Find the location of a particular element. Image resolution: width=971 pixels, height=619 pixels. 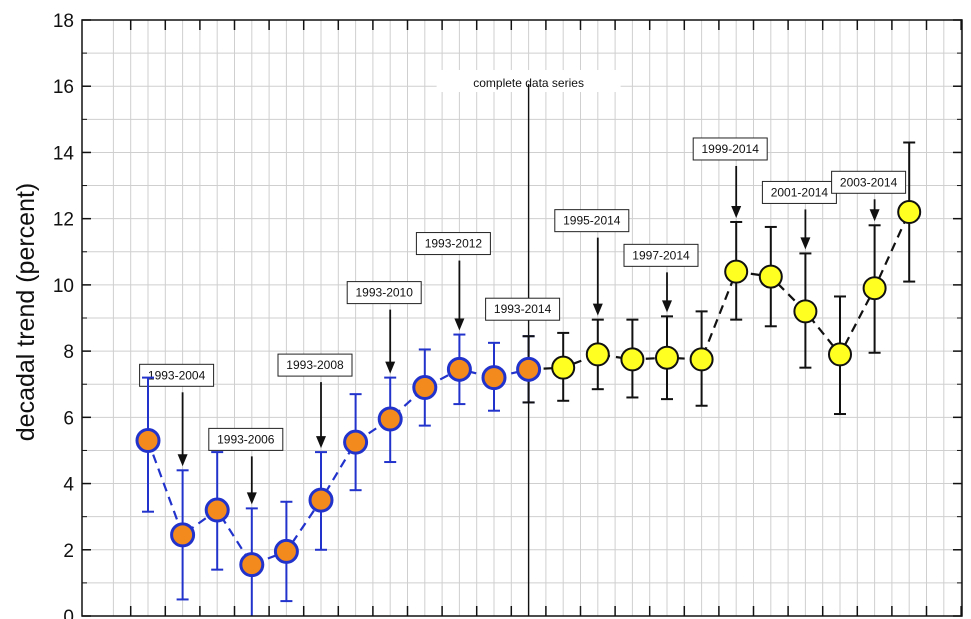

y-tick-label: 4 is located at coordinates (68, 485).